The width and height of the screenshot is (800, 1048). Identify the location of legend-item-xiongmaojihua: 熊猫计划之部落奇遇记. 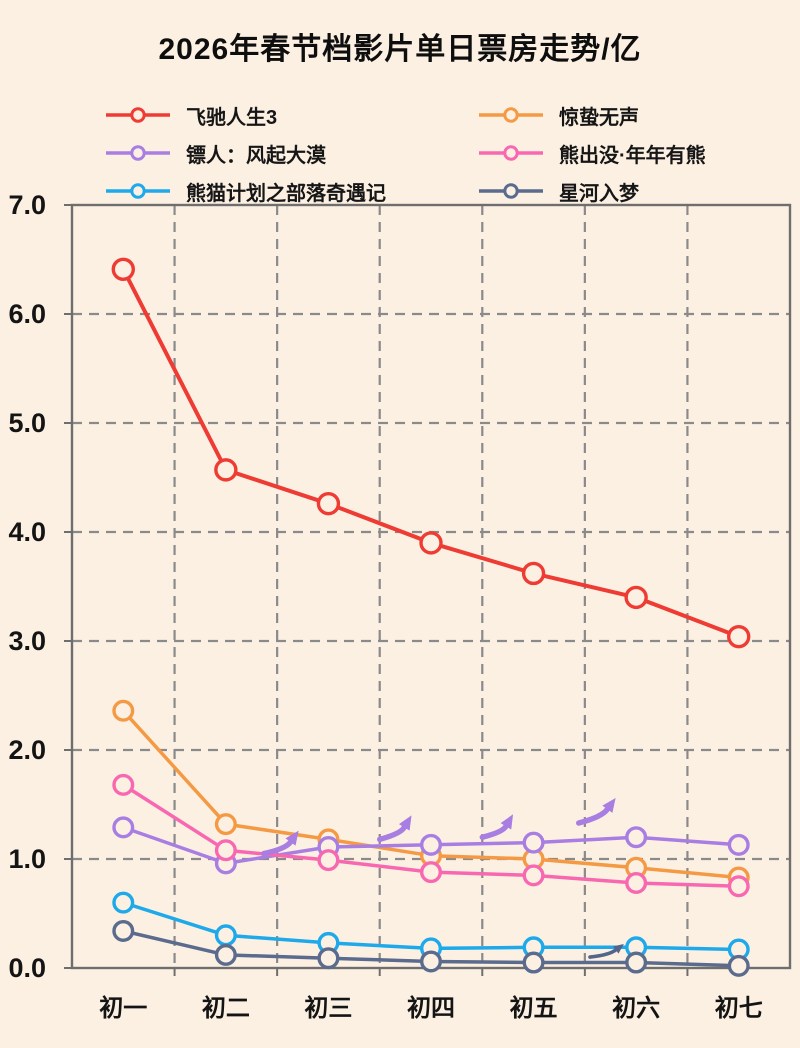
(245, 191).